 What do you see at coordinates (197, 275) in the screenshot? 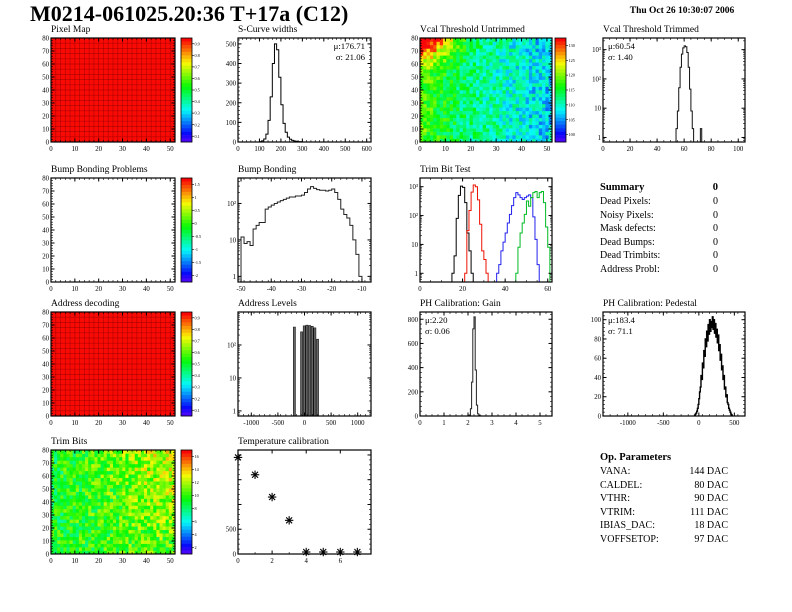
I see `svg-text: -2` at bounding box center [197, 275].